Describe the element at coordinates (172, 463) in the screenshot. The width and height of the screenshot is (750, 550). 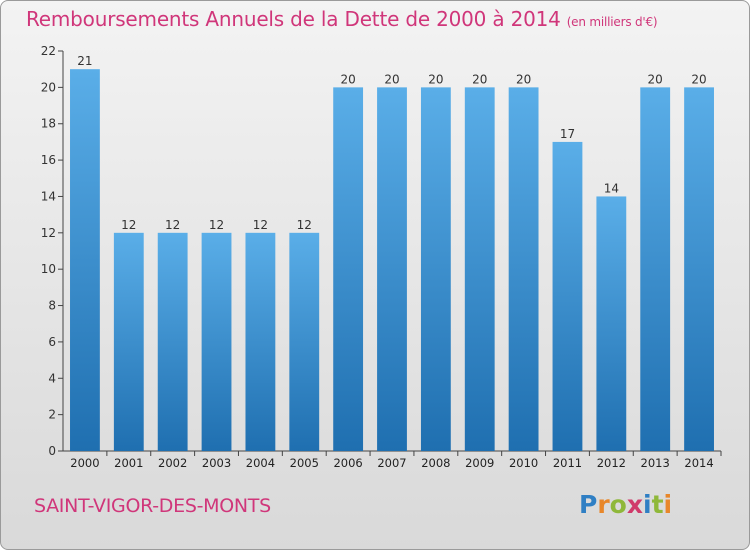
I see `x-tick-label-2002: 2002` at that location.